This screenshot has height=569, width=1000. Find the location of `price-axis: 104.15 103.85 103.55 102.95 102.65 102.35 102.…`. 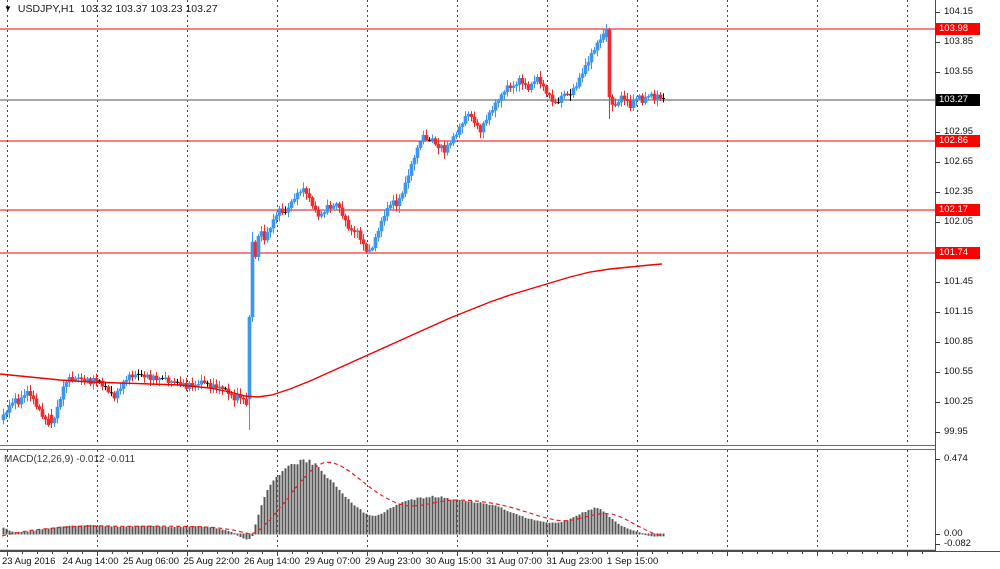

price-axis: 104.15 103.85 103.55 102.95 102.65 102.35 102.… is located at coordinates (967, 284).